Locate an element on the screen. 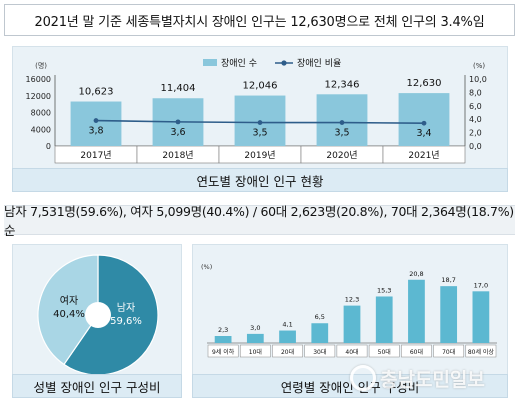  bar-value-label: 12,630 is located at coordinates (424, 83).